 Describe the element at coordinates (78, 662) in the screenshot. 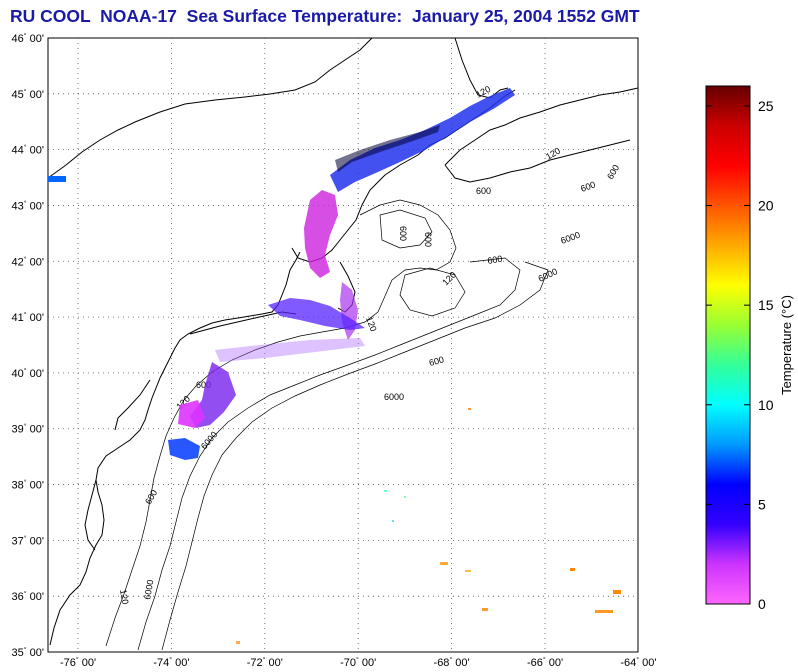

I see `longitude-tick-label: -76° 00'` at that location.